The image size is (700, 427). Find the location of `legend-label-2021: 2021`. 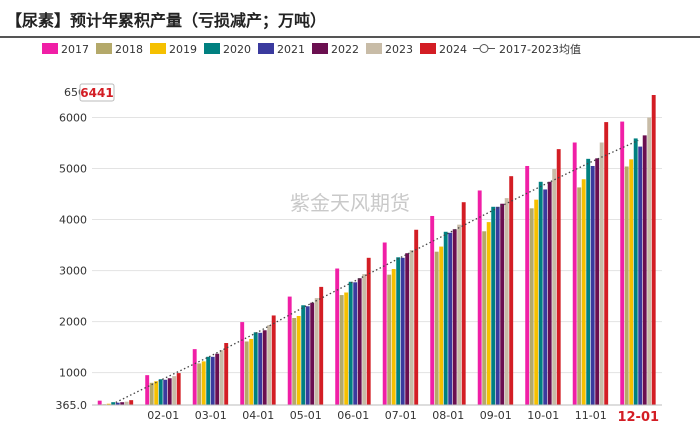

legend-label-2021: 2021 is located at coordinates (291, 49).